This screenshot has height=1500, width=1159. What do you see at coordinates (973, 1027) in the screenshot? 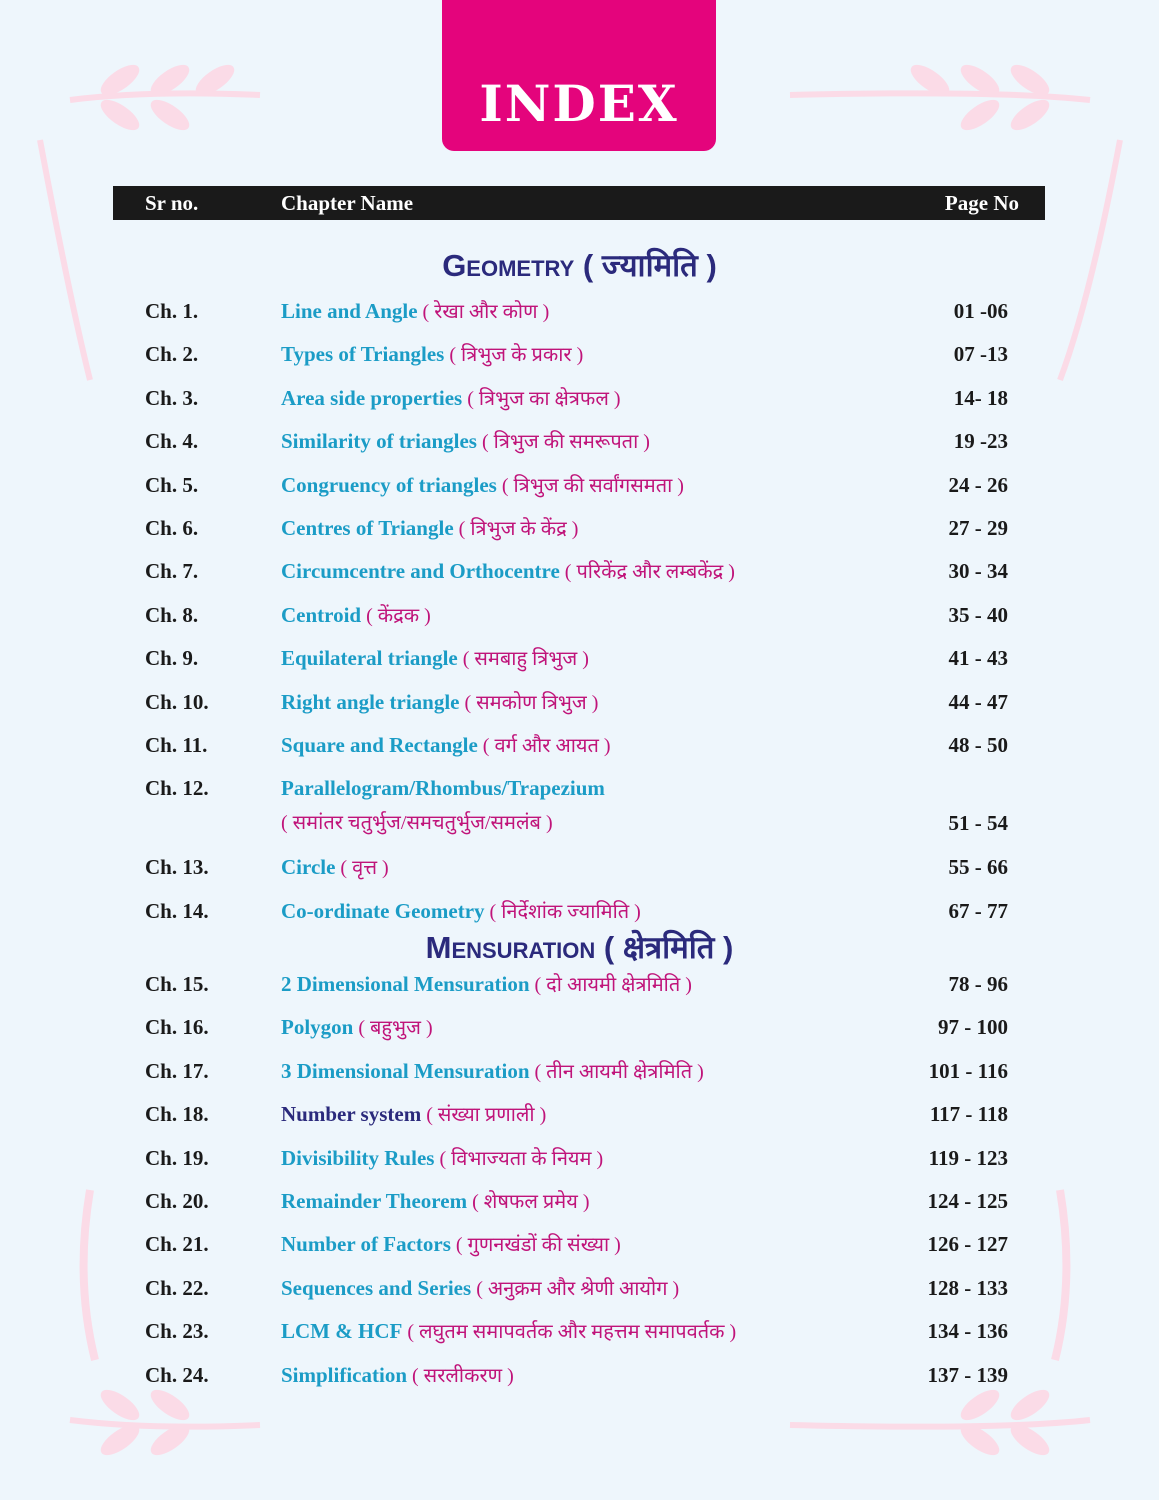
I see `page-range: 97 - 100` at bounding box center [973, 1027].